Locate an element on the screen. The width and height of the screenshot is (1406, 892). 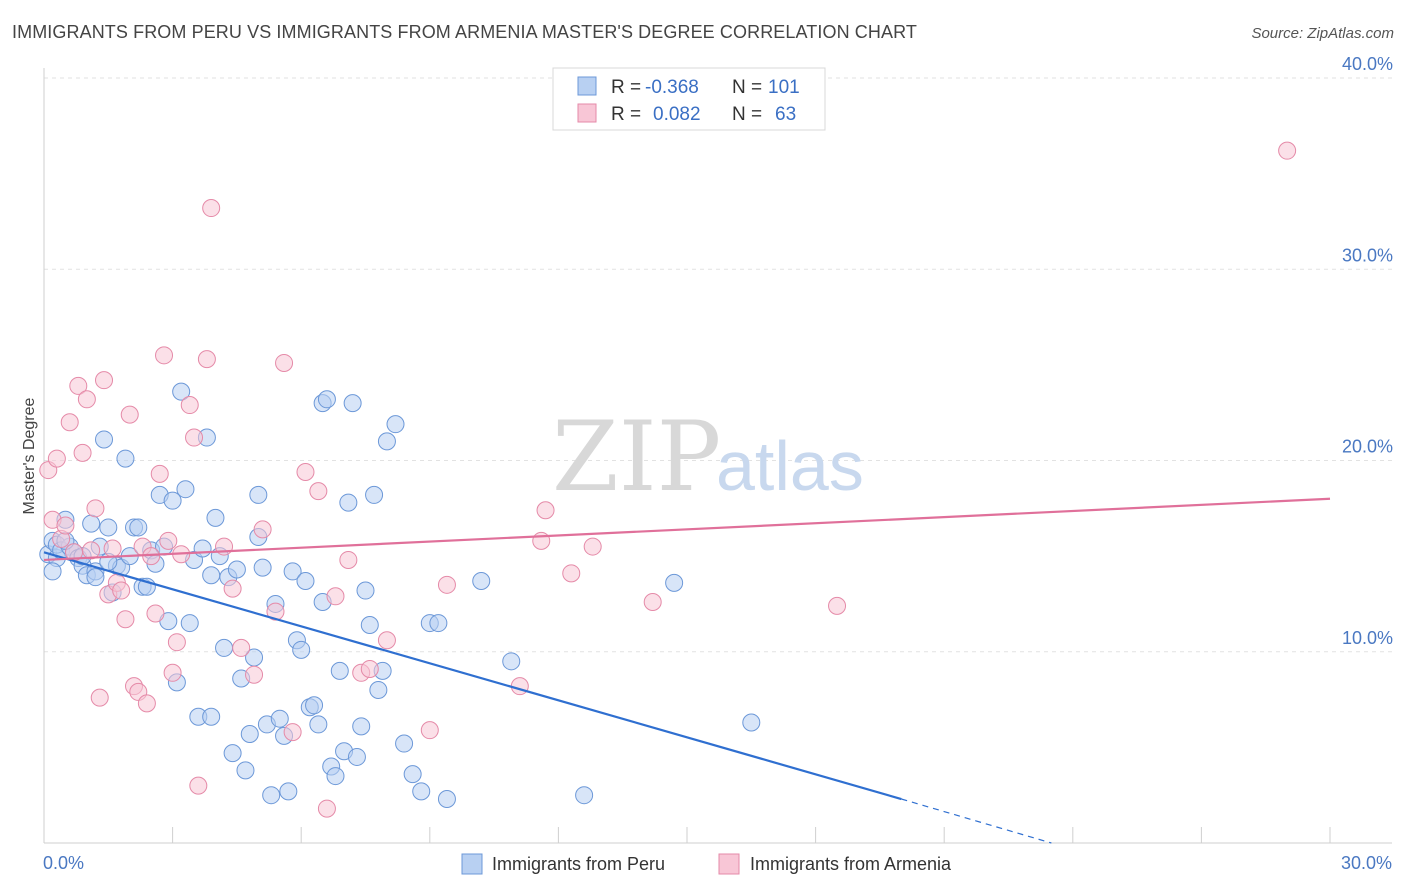
trend-line-armenia is located at coordinates (687, 529).